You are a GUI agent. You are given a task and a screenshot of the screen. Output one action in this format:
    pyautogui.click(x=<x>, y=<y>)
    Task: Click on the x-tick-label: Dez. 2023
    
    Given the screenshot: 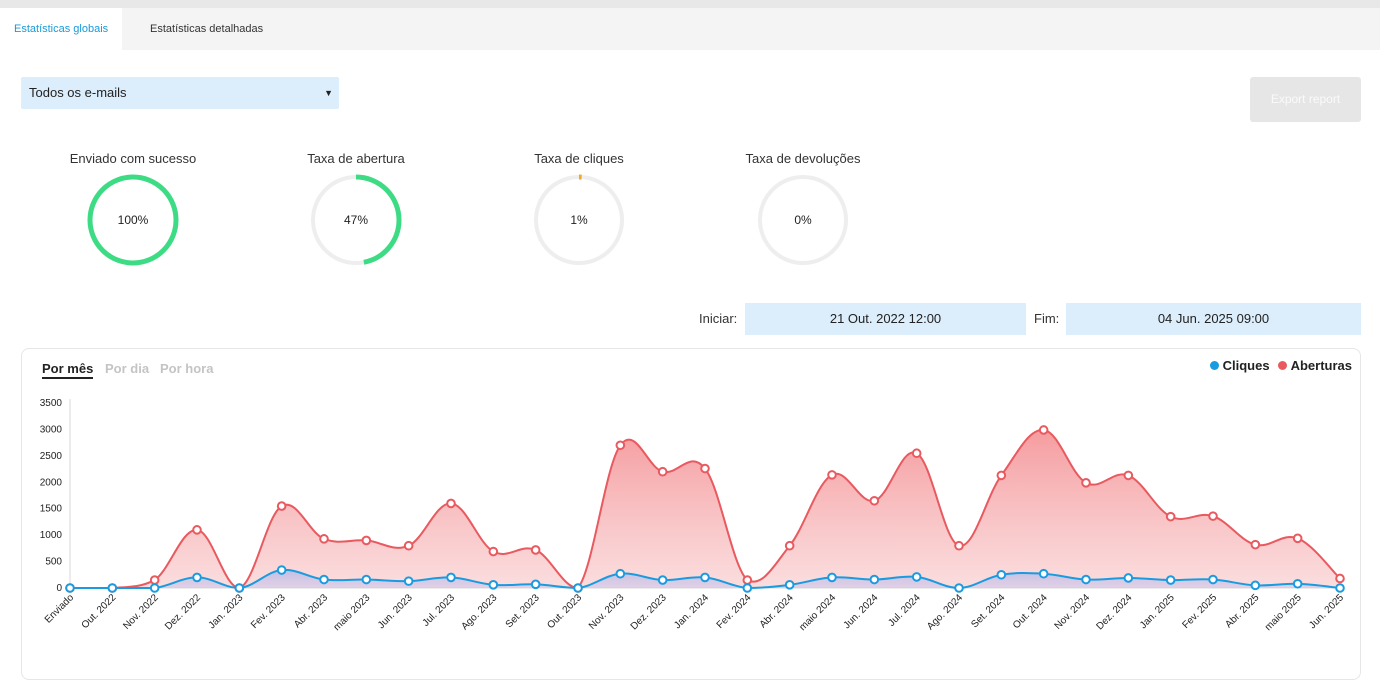 What is the action you would take?
    pyautogui.click(x=649, y=612)
    